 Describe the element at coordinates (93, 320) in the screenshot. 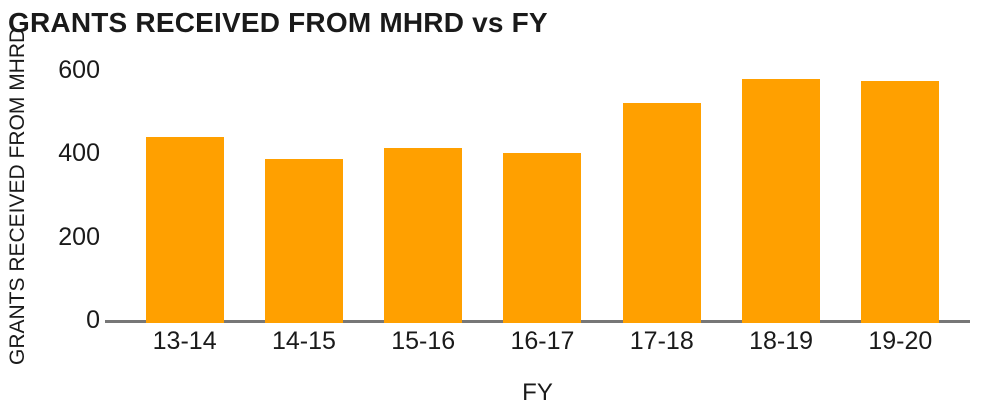

I see `y-tick-label-0: 0` at that location.